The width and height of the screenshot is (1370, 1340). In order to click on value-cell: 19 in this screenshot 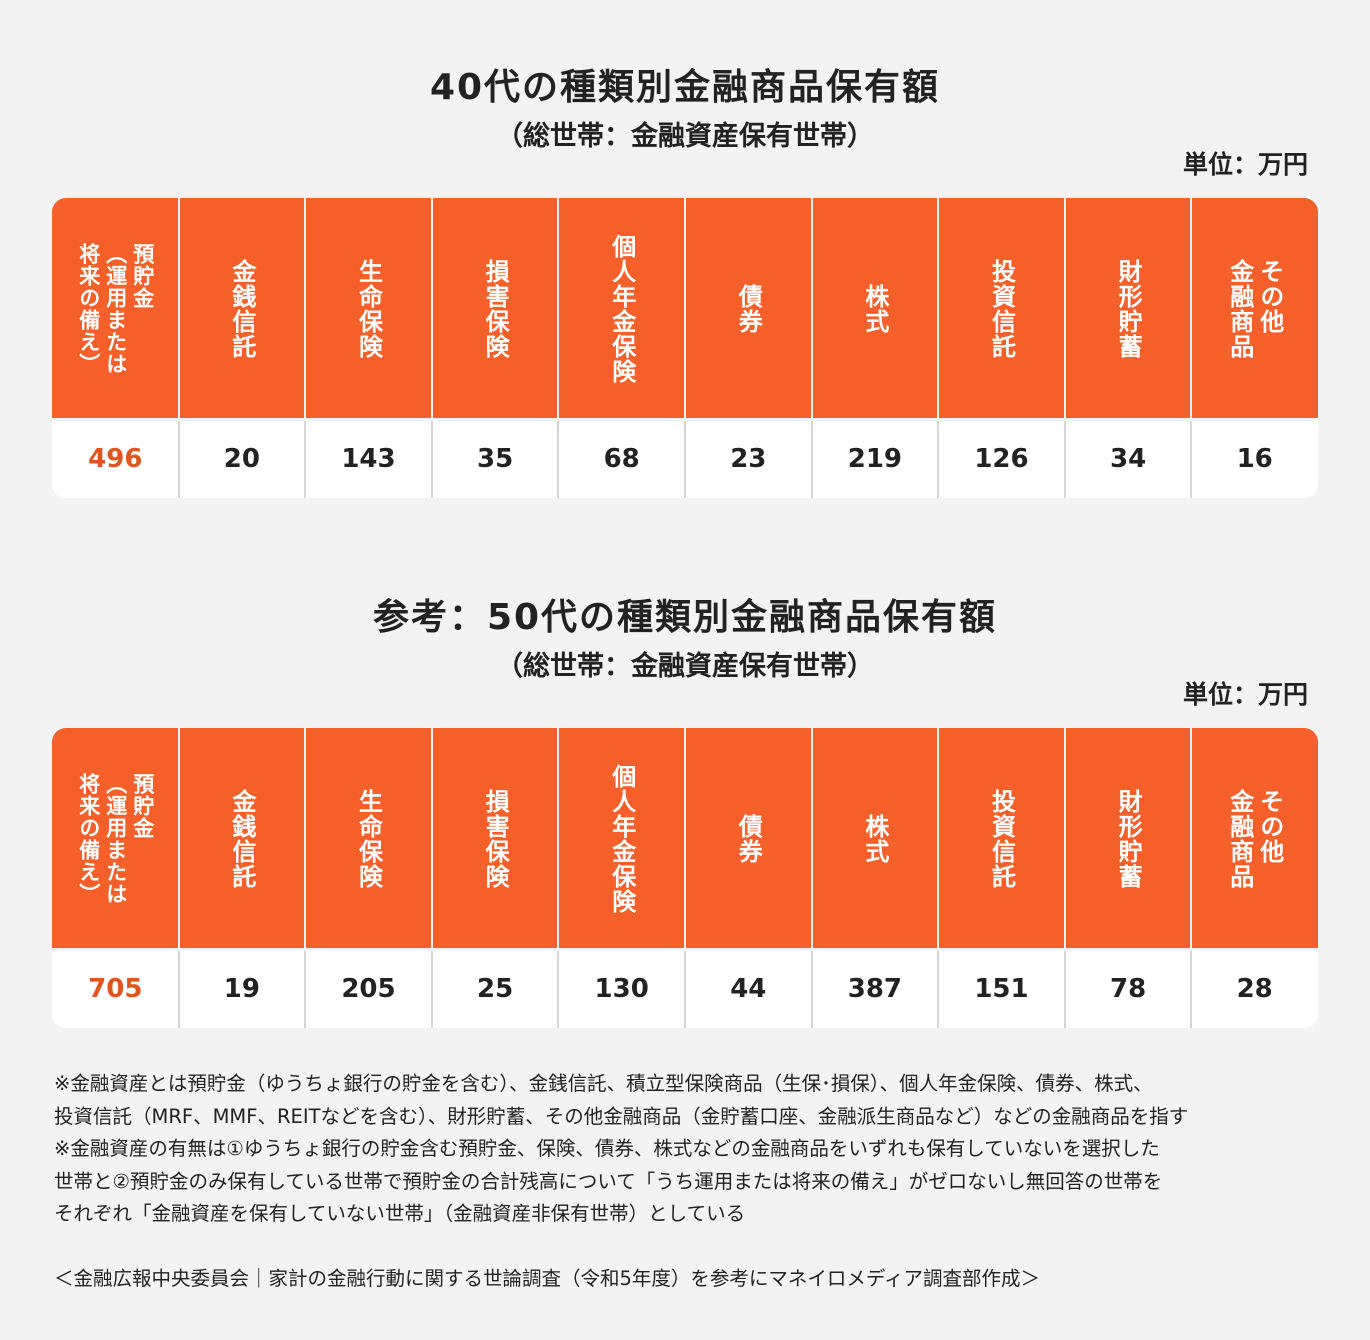, I will do `click(241, 989)`.